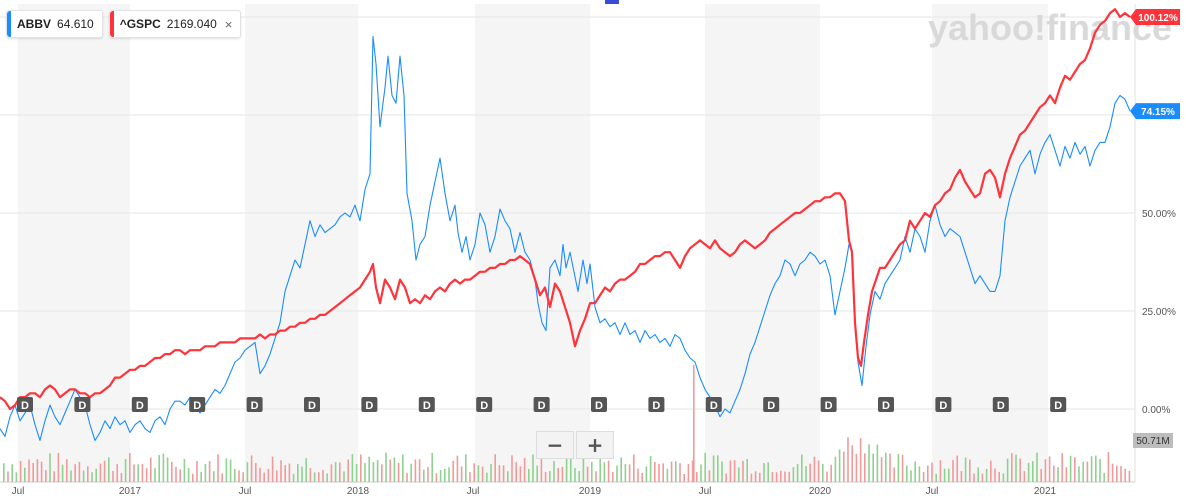  I want to click on end-label-bg, so click(1155, 111).